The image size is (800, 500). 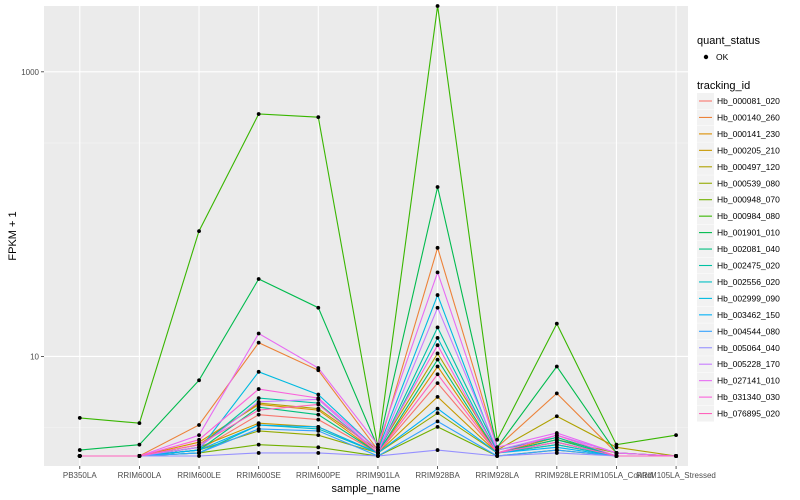 I want to click on legend-label-hb_000948_070: Hb_000948_070, so click(x=748, y=200).